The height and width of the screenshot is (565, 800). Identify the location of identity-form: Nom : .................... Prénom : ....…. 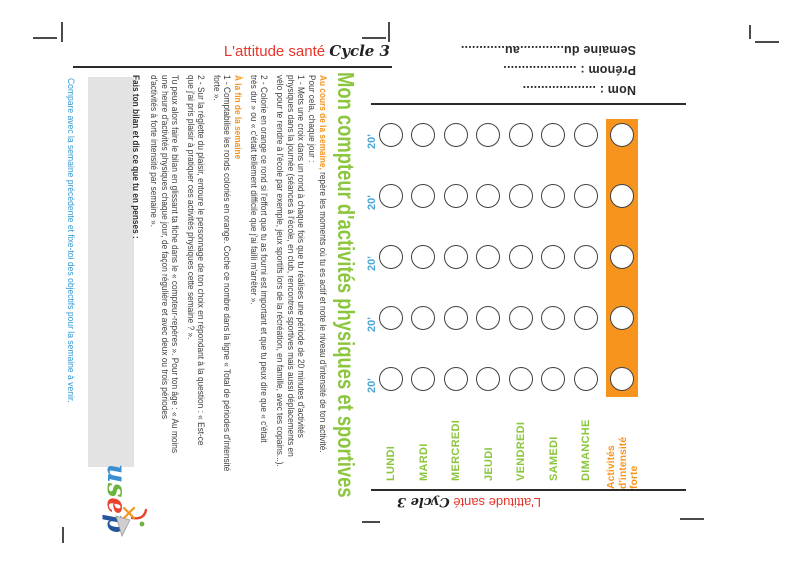
(538, 70).